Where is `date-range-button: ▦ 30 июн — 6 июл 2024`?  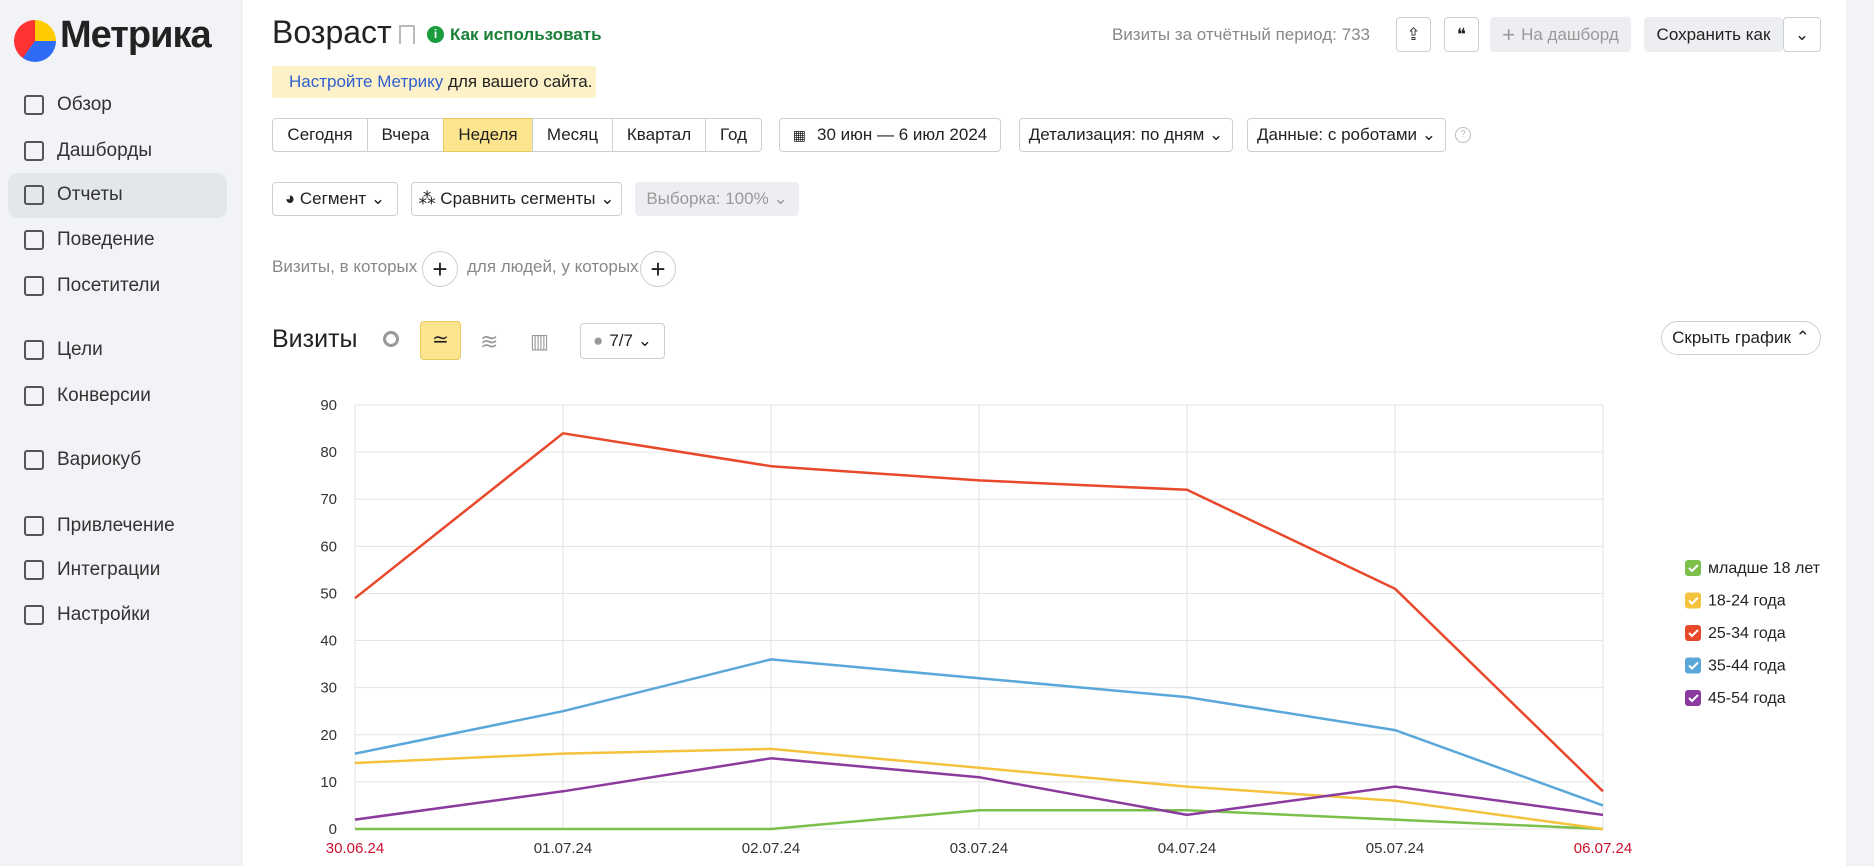 date-range-button: ▦ 30 июн — 6 июл 2024 is located at coordinates (890, 135).